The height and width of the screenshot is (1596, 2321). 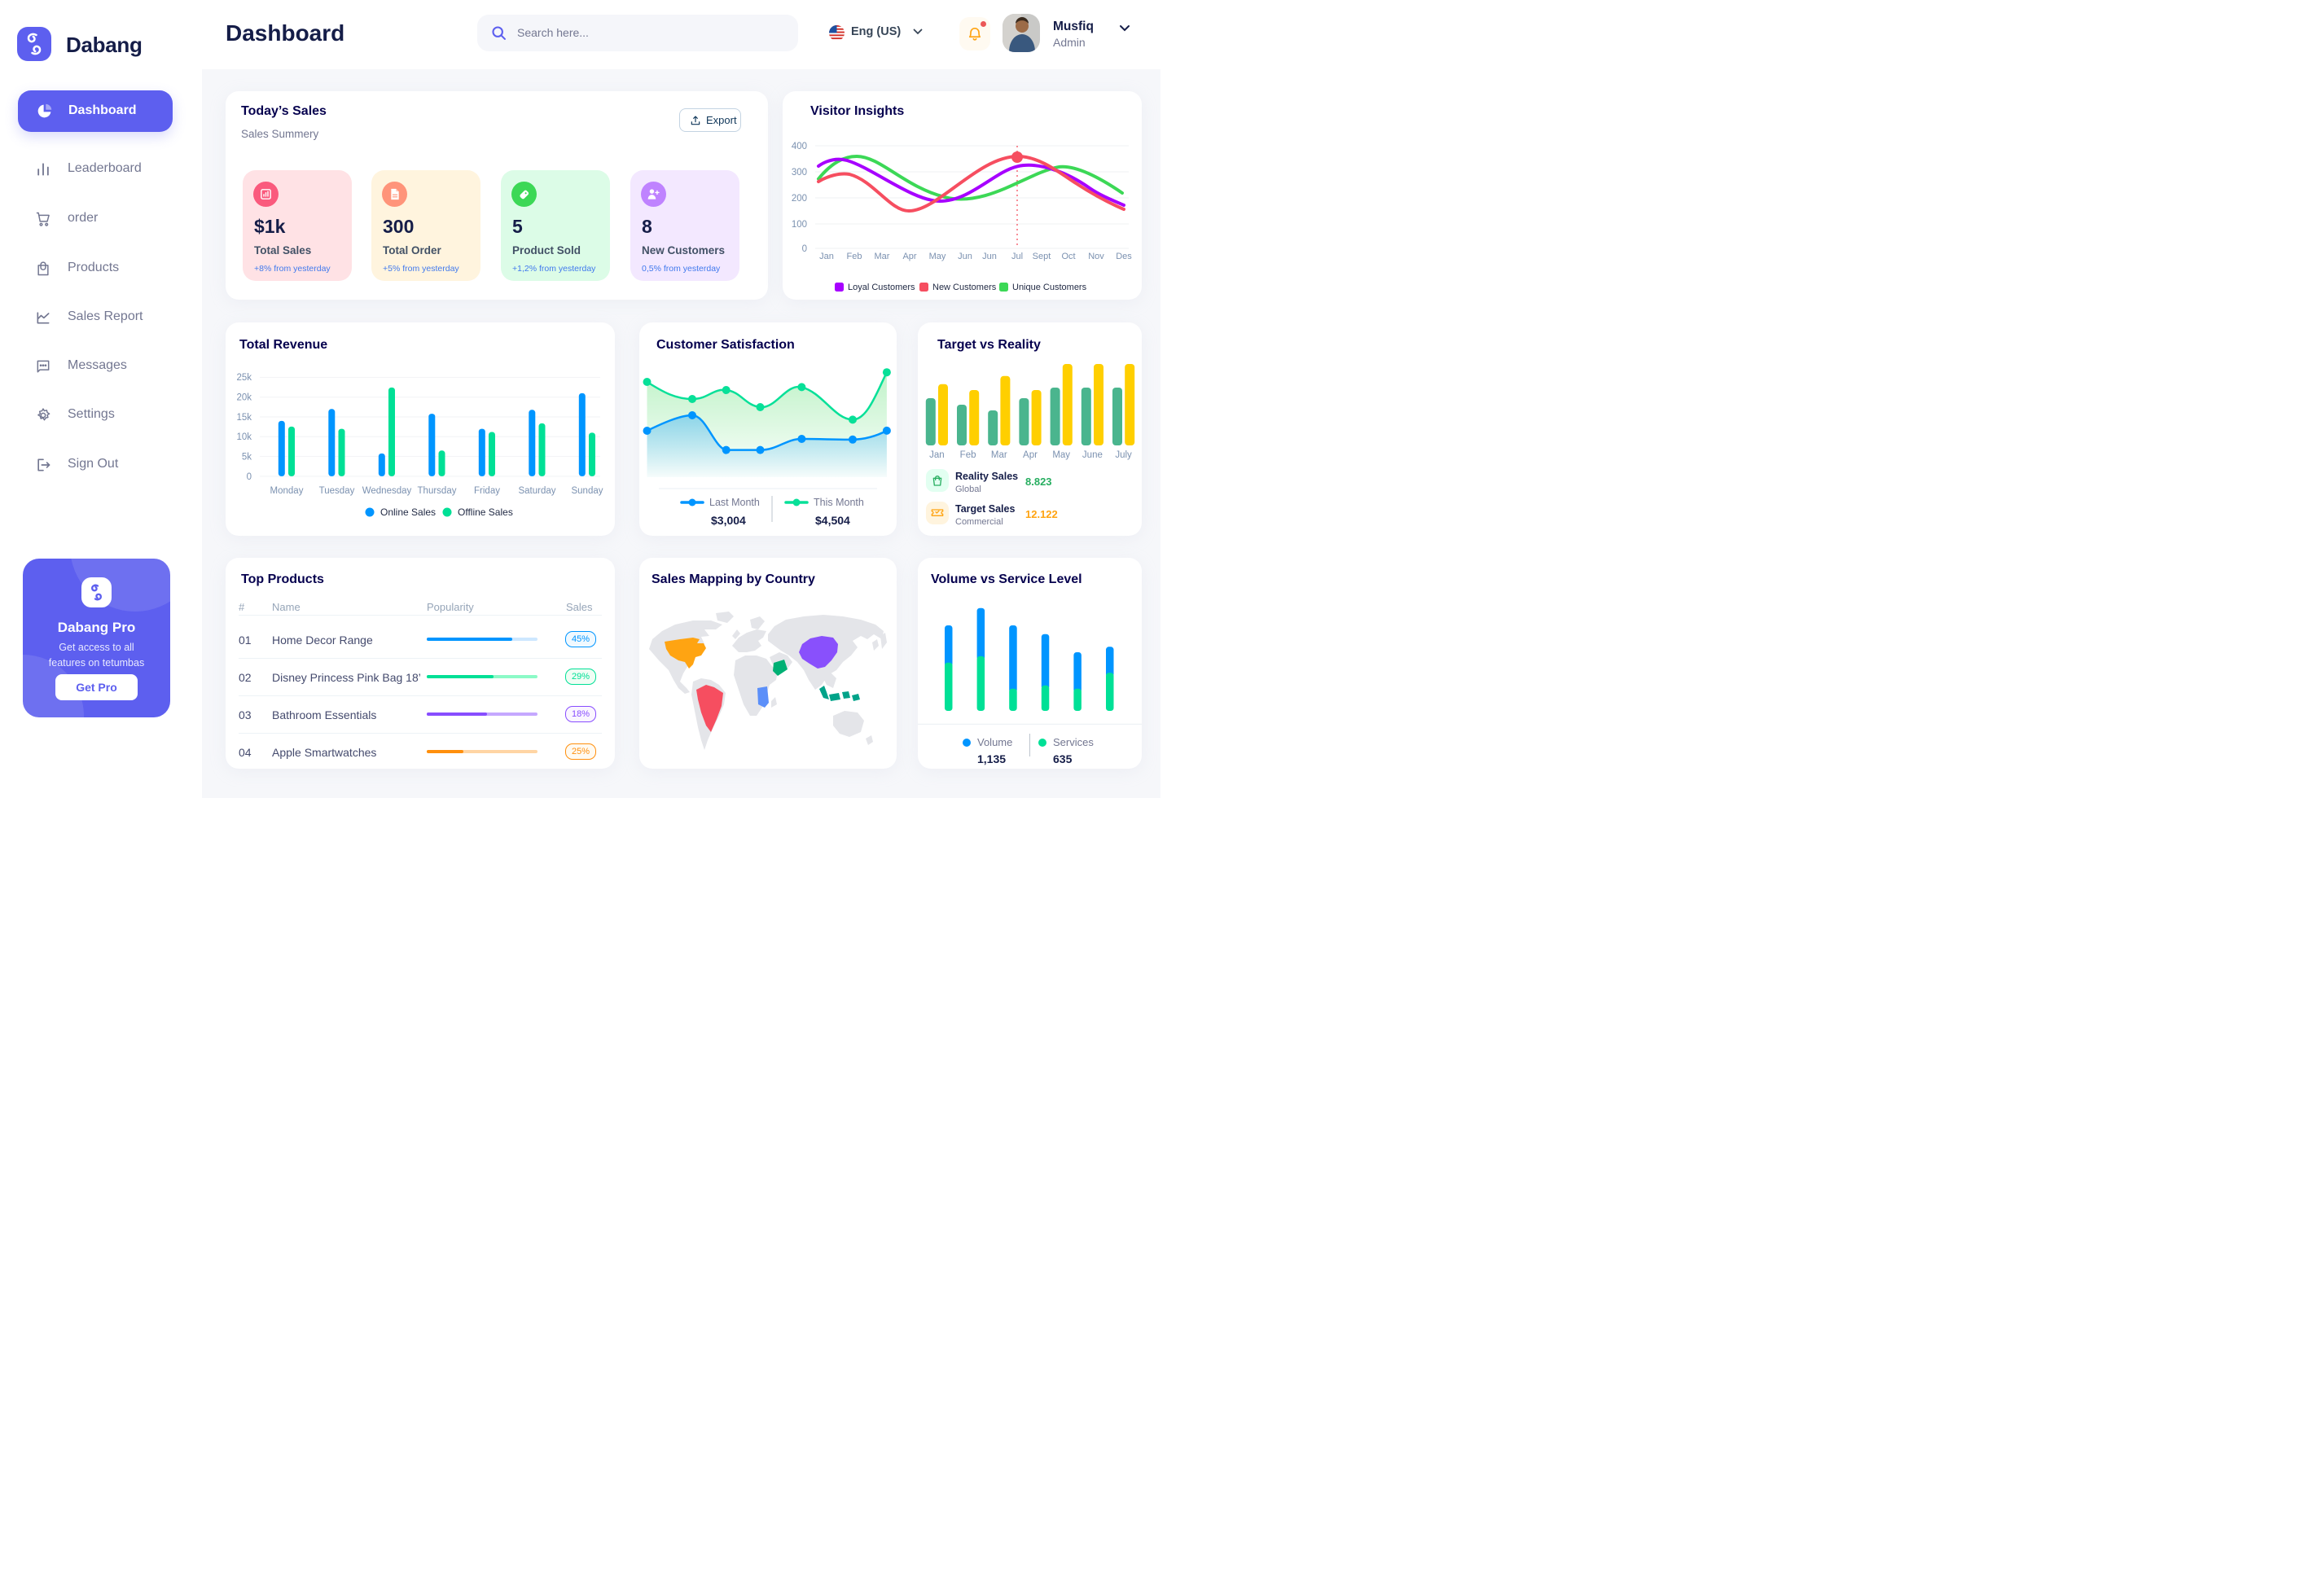 What do you see at coordinates (1017, 256) in the screenshot?
I see `svg-text: Jul` at bounding box center [1017, 256].